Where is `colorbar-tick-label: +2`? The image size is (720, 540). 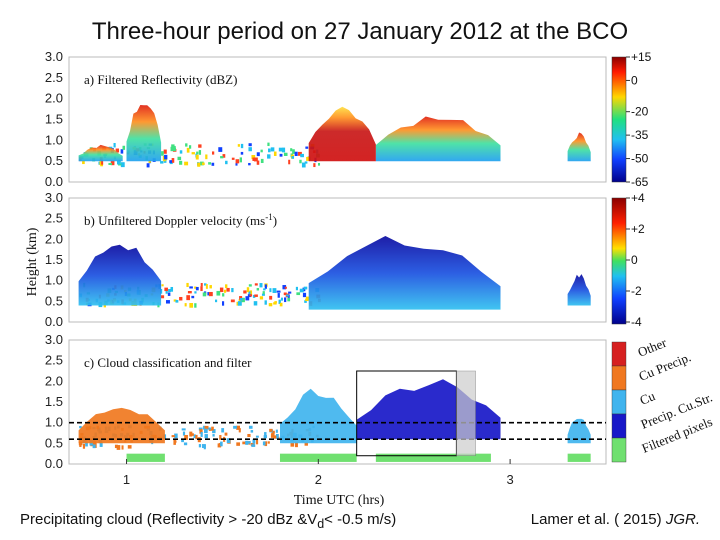 colorbar-tick-label: +2 is located at coordinates (638, 229).